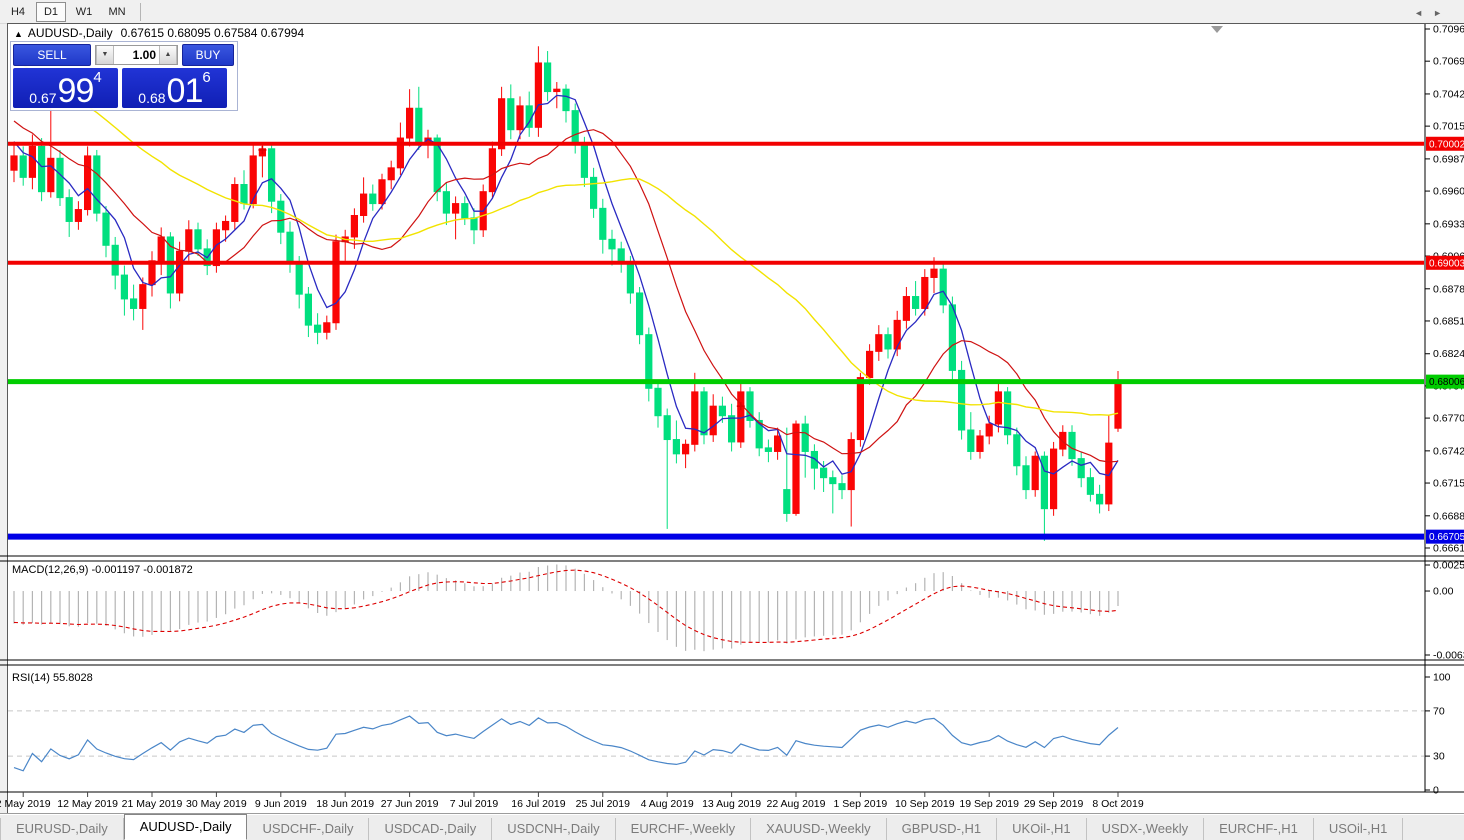 The width and height of the screenshot is (1464, 840). Describe the element at coordinates (18, 34) in the screenshot. I see `collapse-arrow-icon: ▲` at that location.